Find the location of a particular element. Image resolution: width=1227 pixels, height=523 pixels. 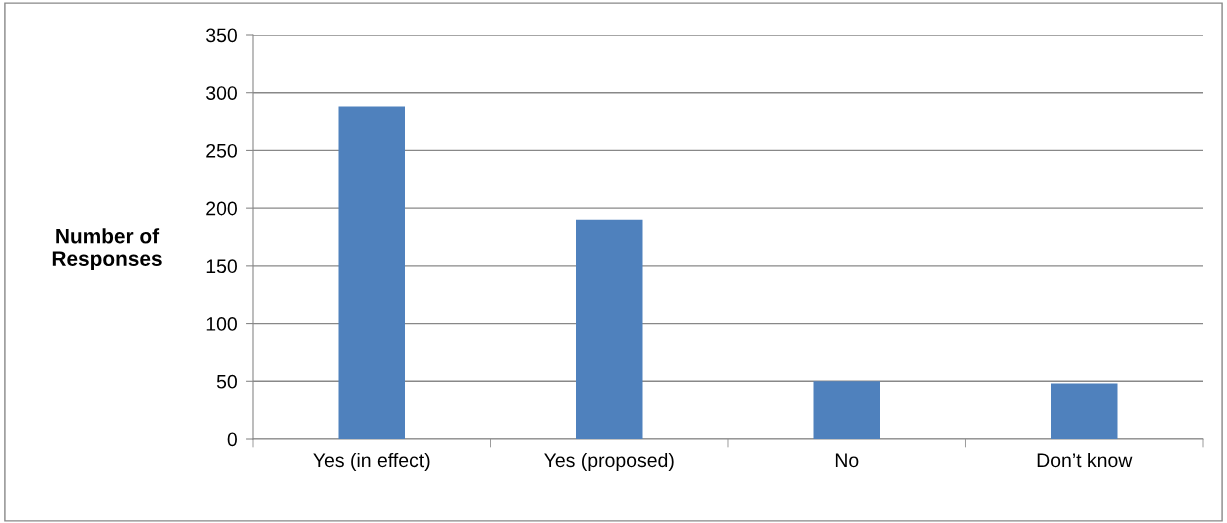

y-tick-label: 150 is located at coordinates (221, 266).